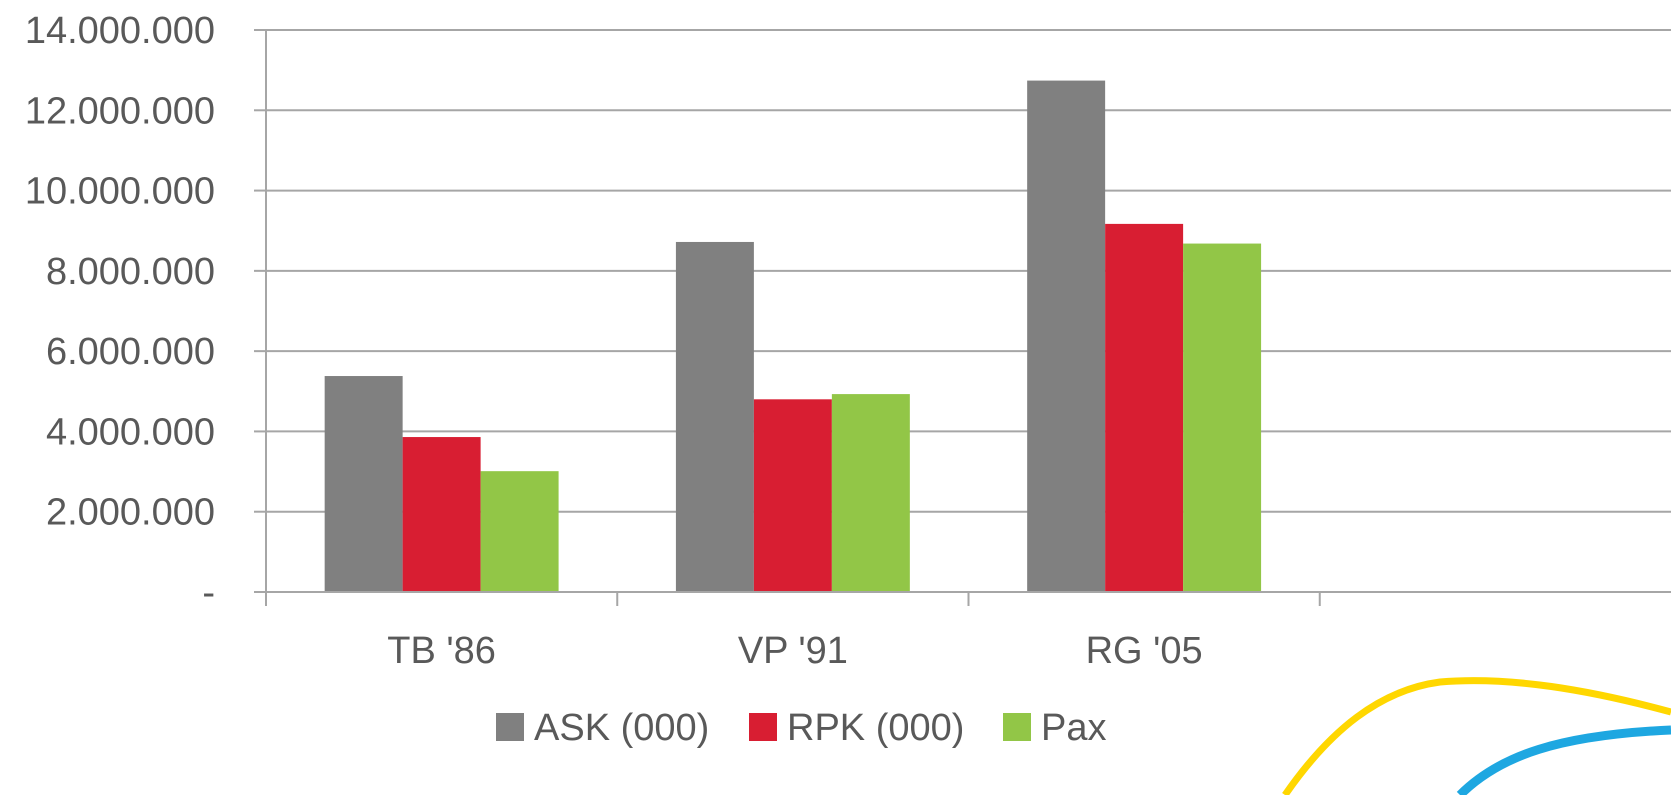  I want to click on y-tick-label: 10.000.000, so click(120, 192).